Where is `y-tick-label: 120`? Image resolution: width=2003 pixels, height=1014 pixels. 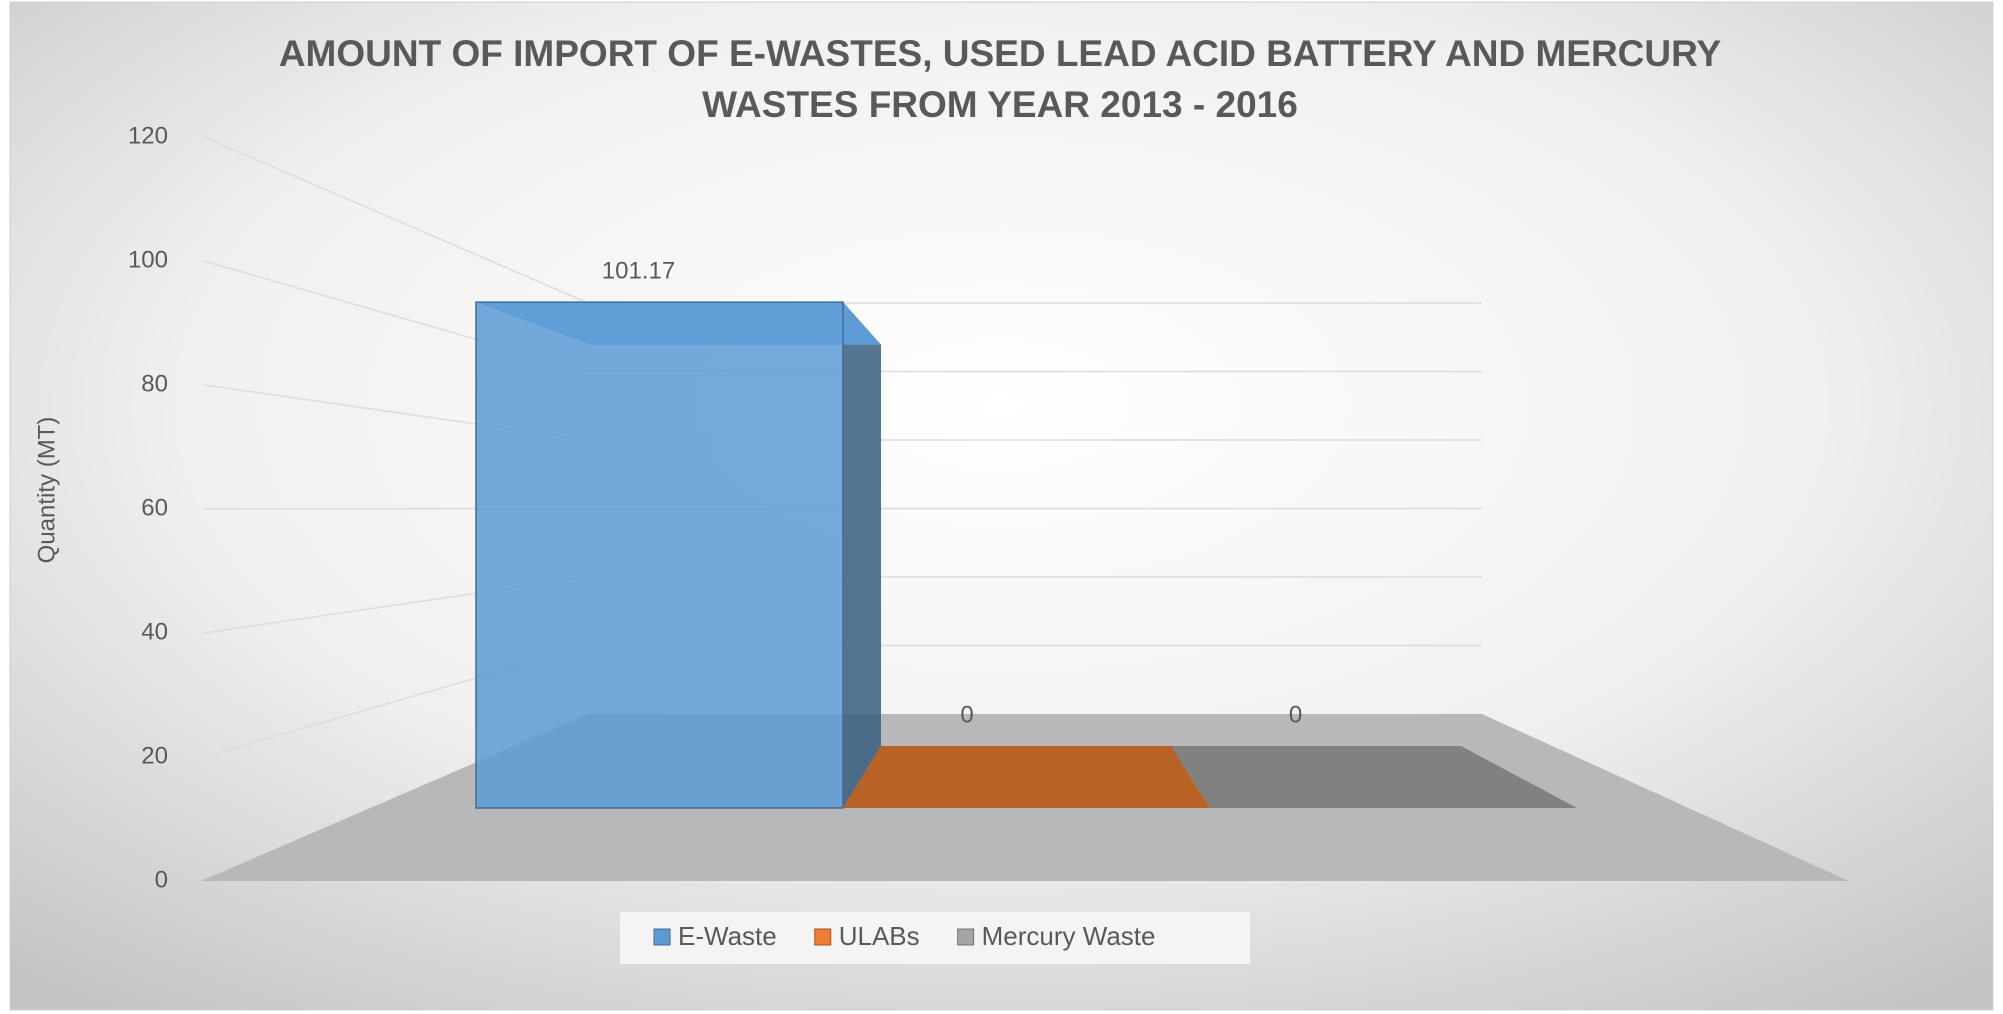 y-tick-label: 120 is located at coordinates (148, 135).